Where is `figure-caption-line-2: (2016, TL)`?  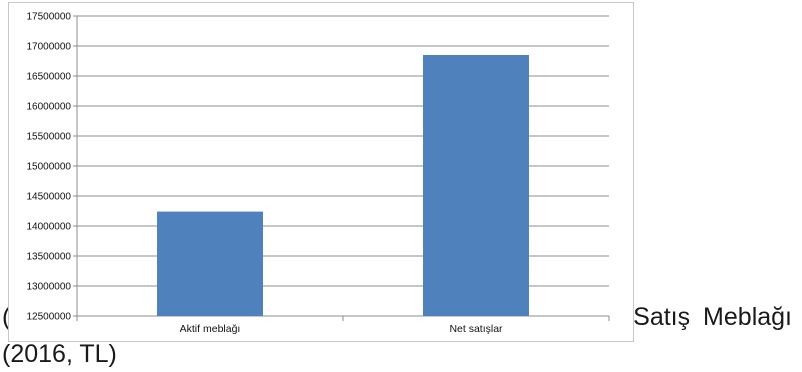
figure-caption-line-2: (2016, TL) is located at coordinates (59, 354).